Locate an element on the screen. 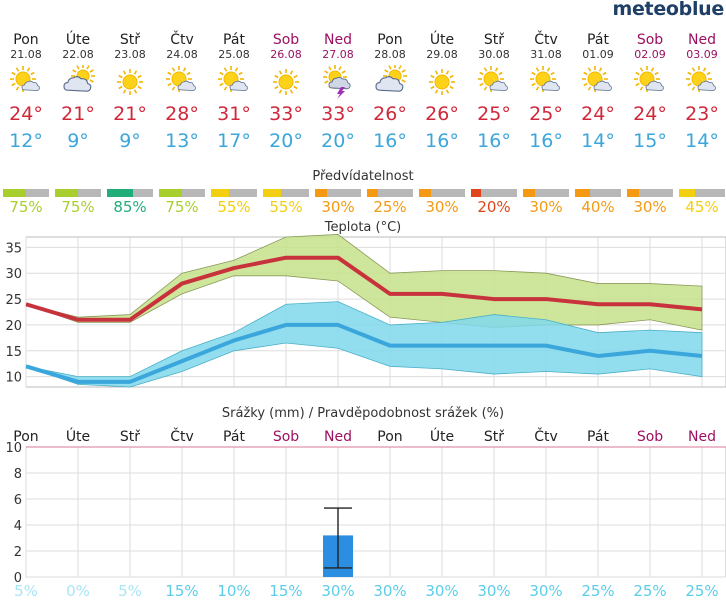  precipitation-day-label: Čtv is located at coordinates (546, 436).